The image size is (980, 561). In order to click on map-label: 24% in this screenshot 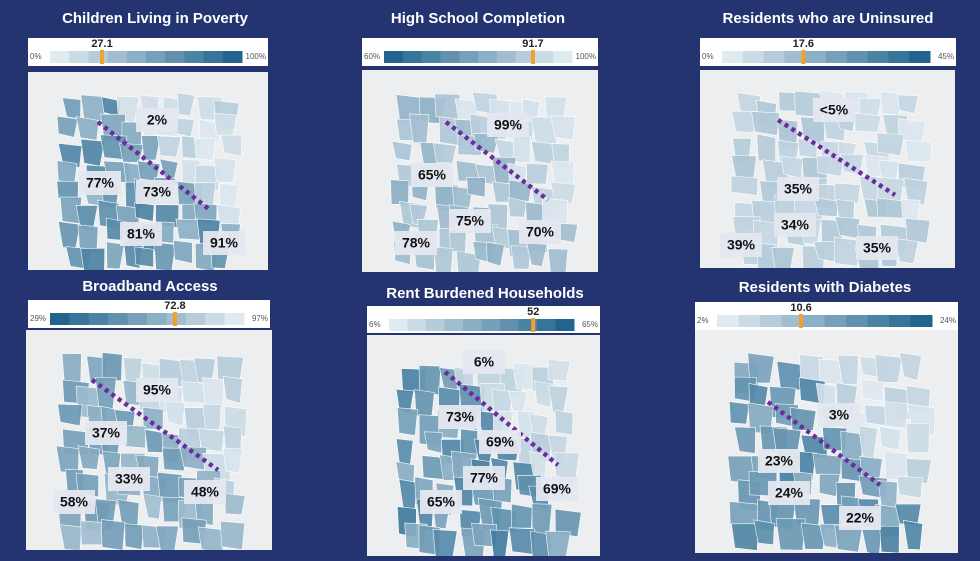, I will do `click(789, 493)`.